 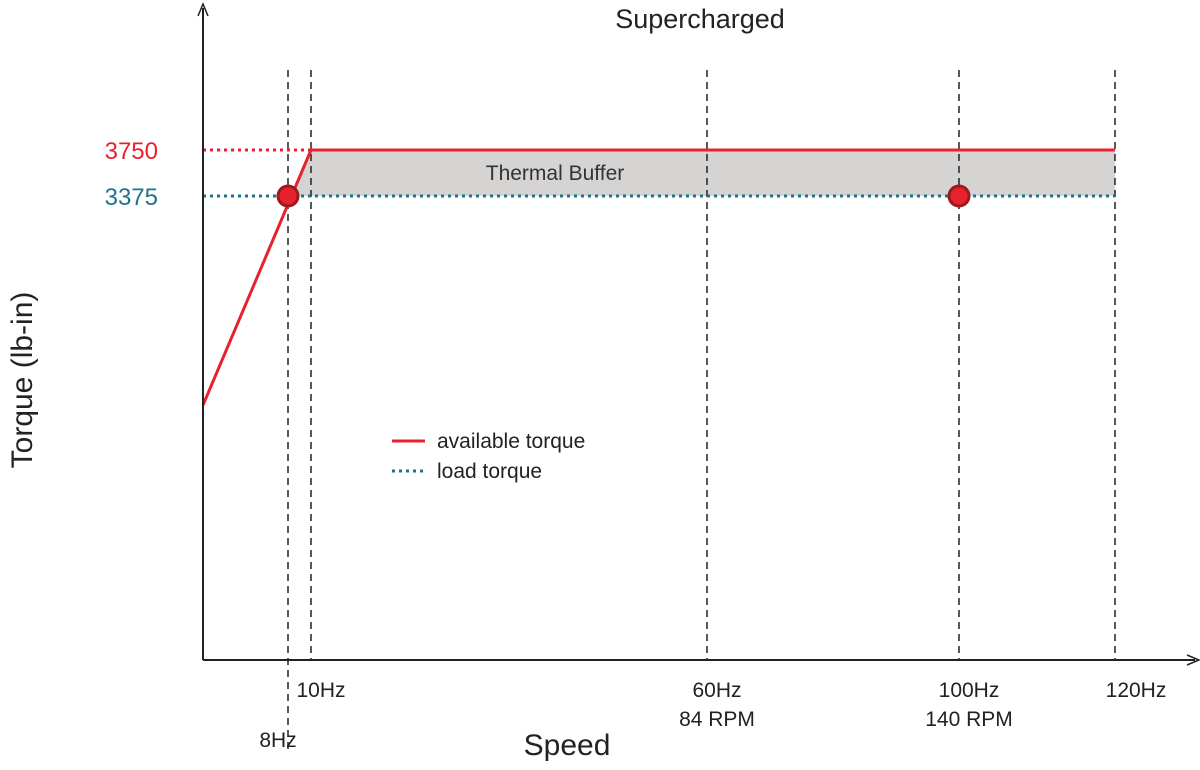 What do you see at coordinates (969, 690) in the screenshot?
I see `x-tick-label: 100Hz` at bounding box center [969, 690].